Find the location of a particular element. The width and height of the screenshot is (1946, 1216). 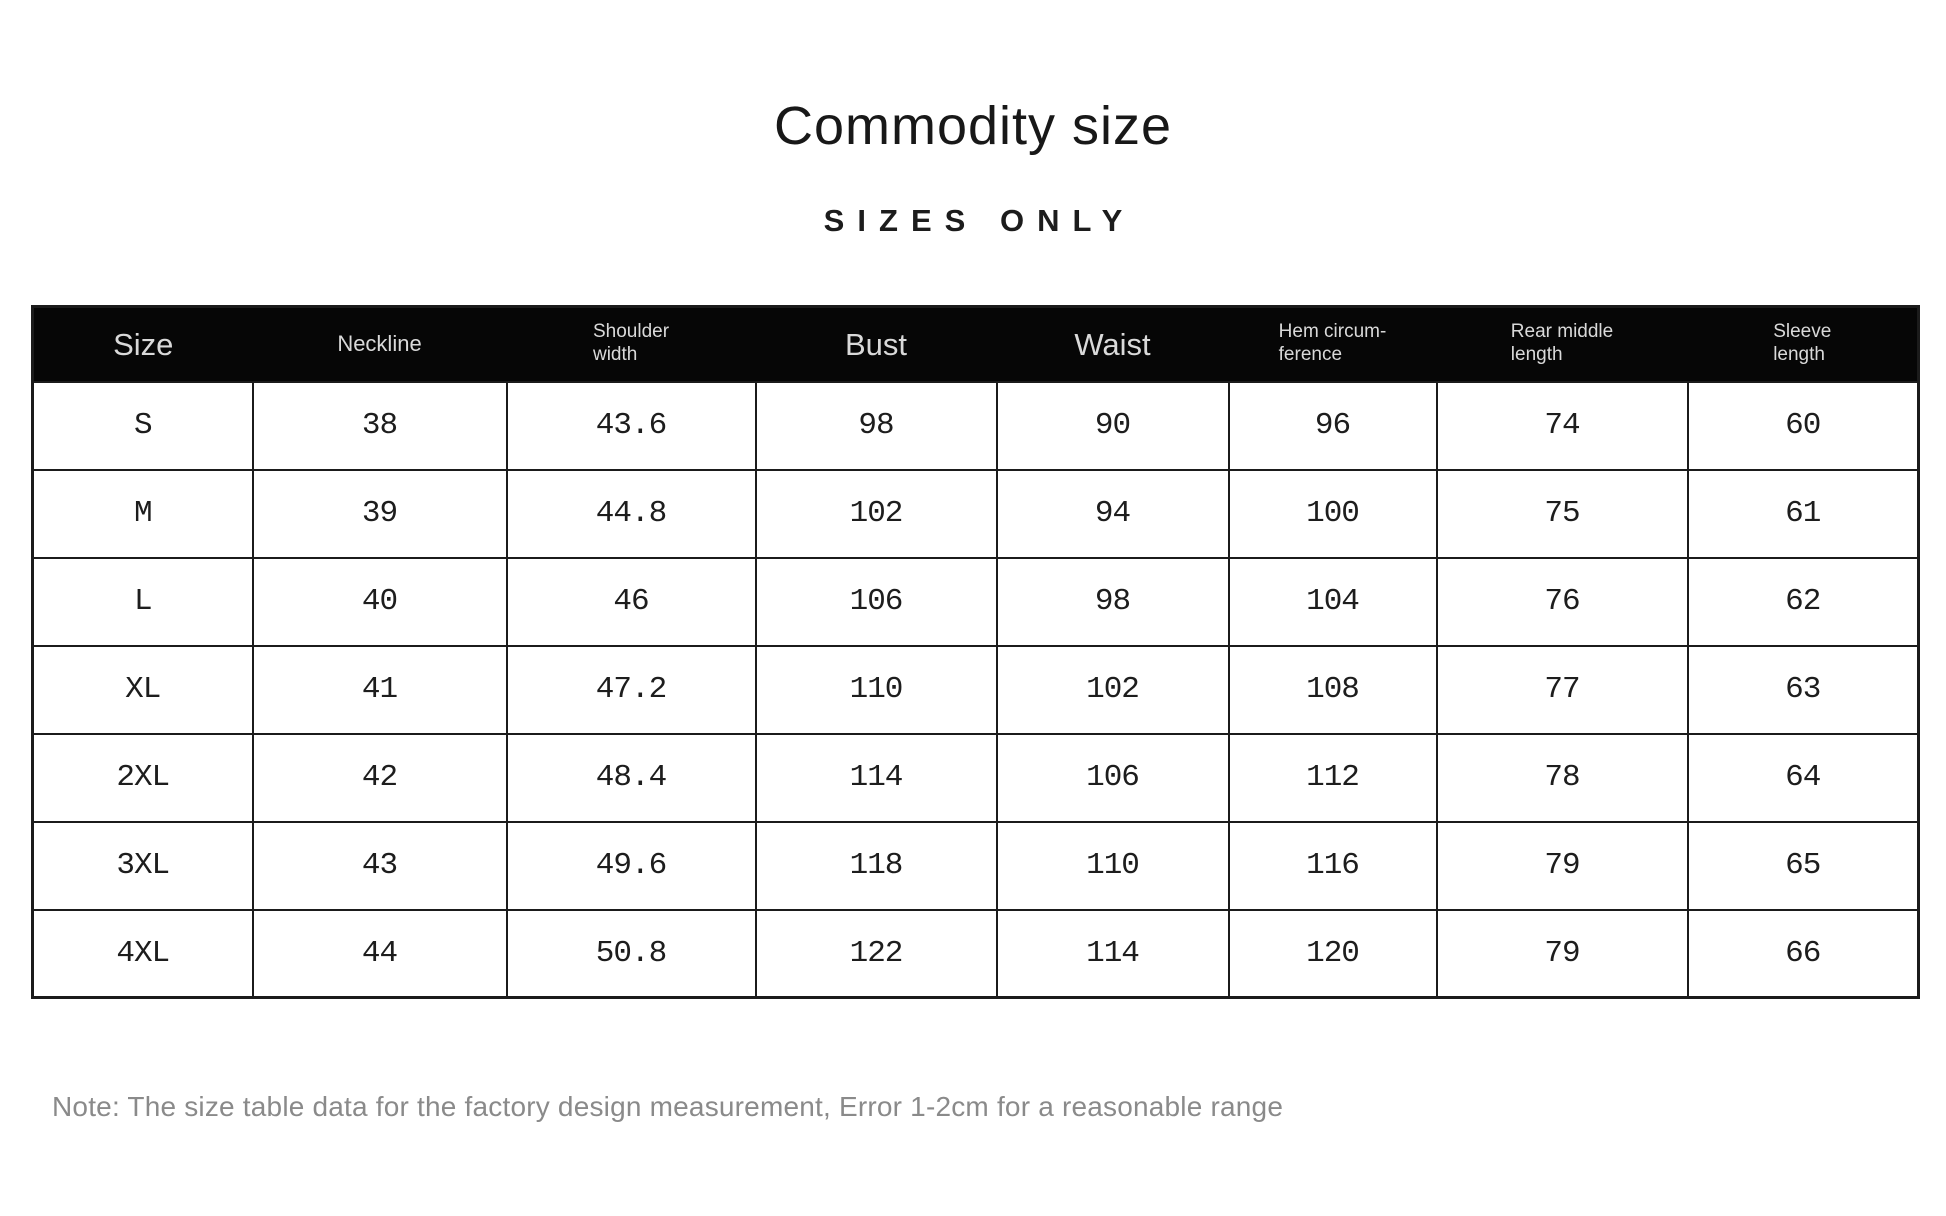

table-row-l: L 40 46 106 98 104 76 62 is located at coordinates (975, 601).